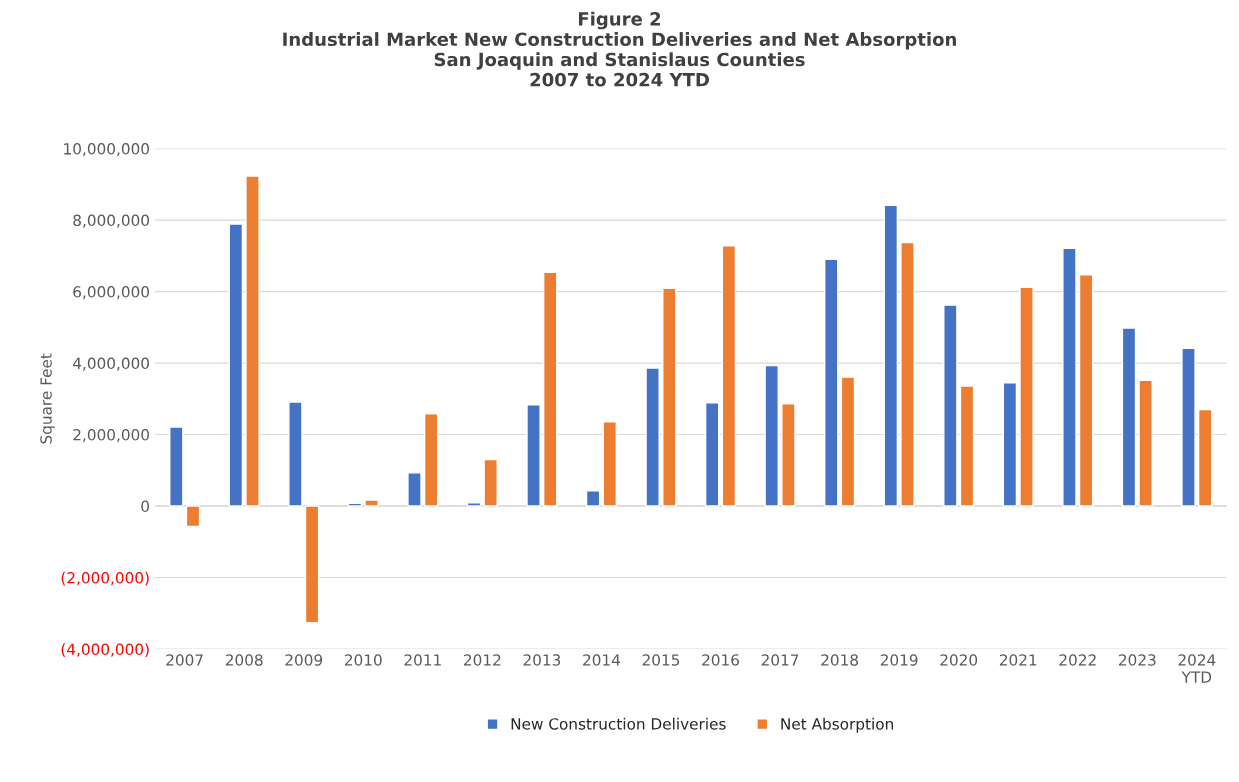 This screenshot has width=1239, height=782. I want to click on x-tick-label: 2017, so click(780, 660).